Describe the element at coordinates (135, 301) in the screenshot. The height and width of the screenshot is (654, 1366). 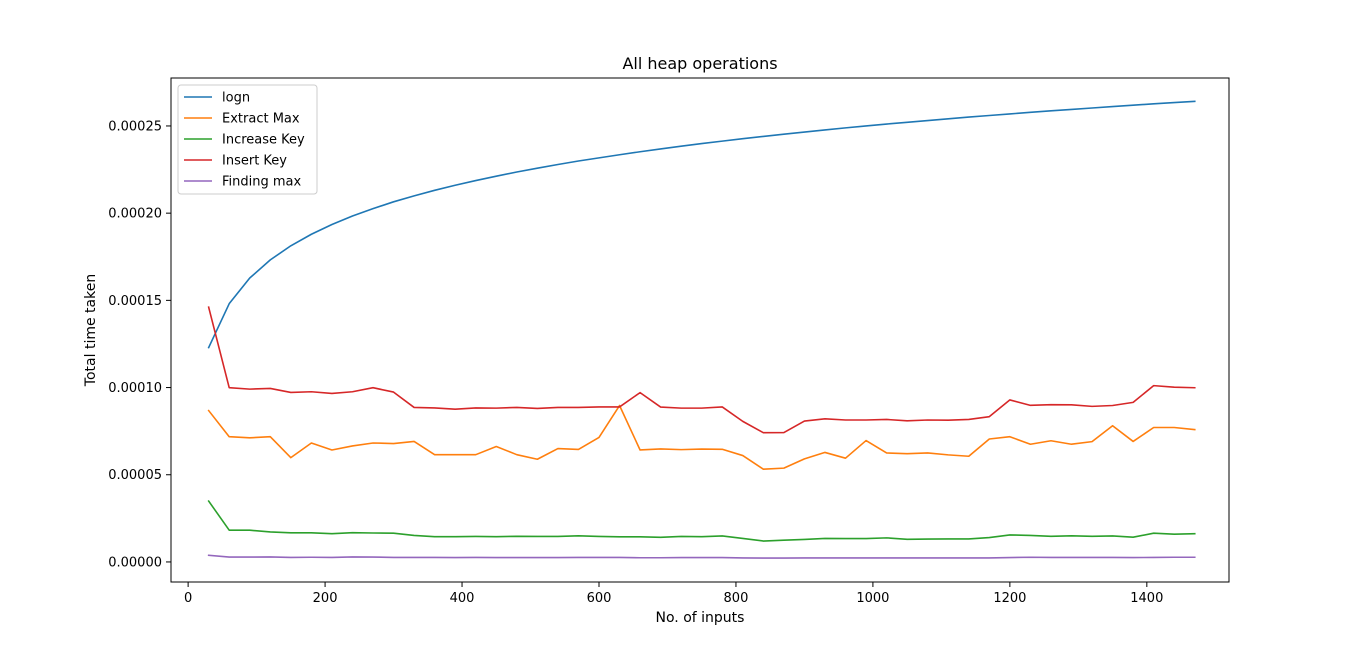
I see `y-tick-label: 0.00015` at that location.